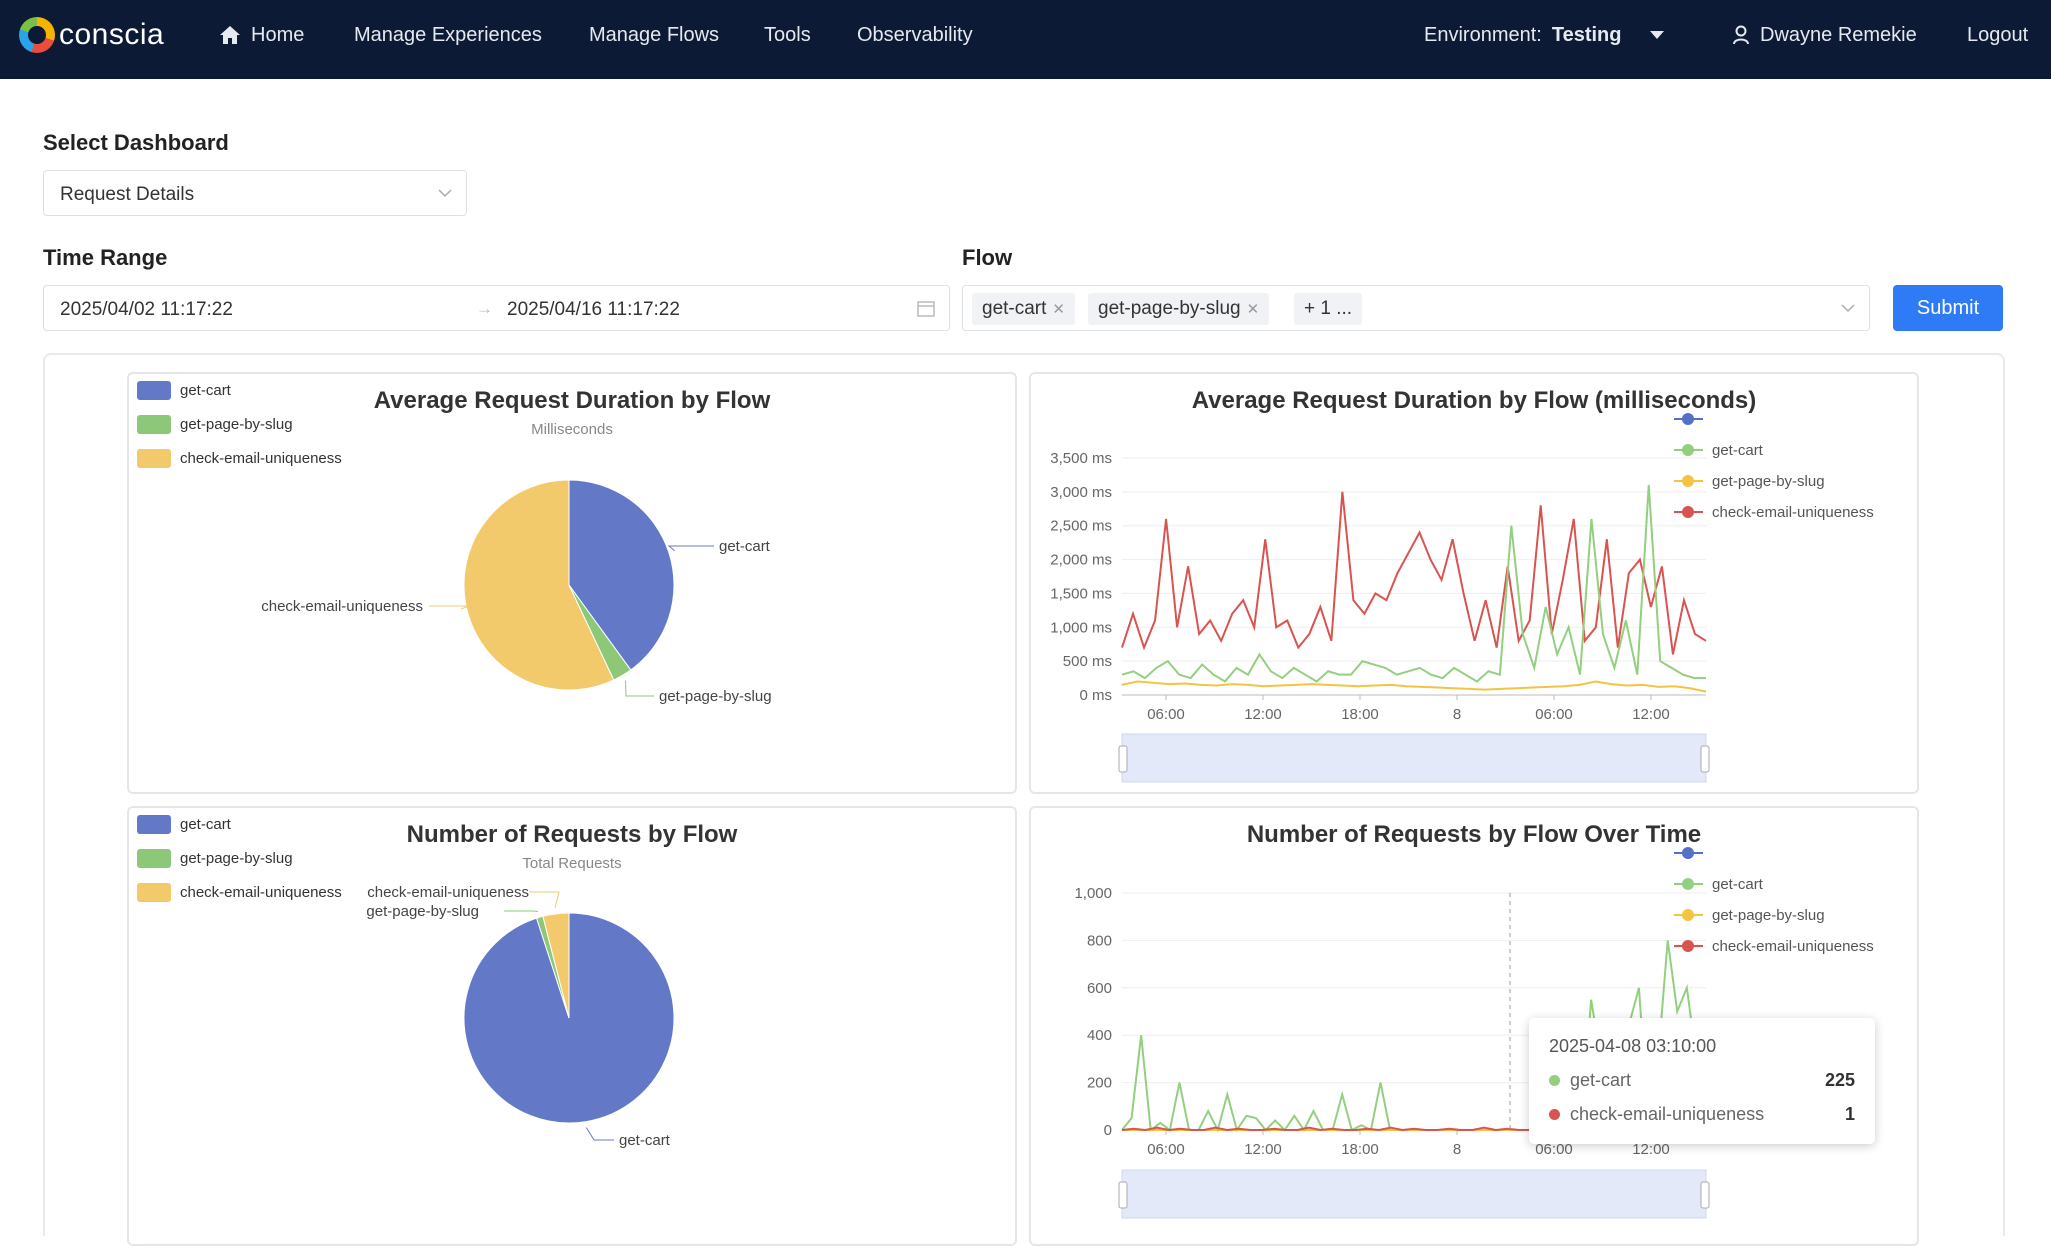  I want to click on tooltip-row: check-email-uniqueness 1, so click(1702, 1114).